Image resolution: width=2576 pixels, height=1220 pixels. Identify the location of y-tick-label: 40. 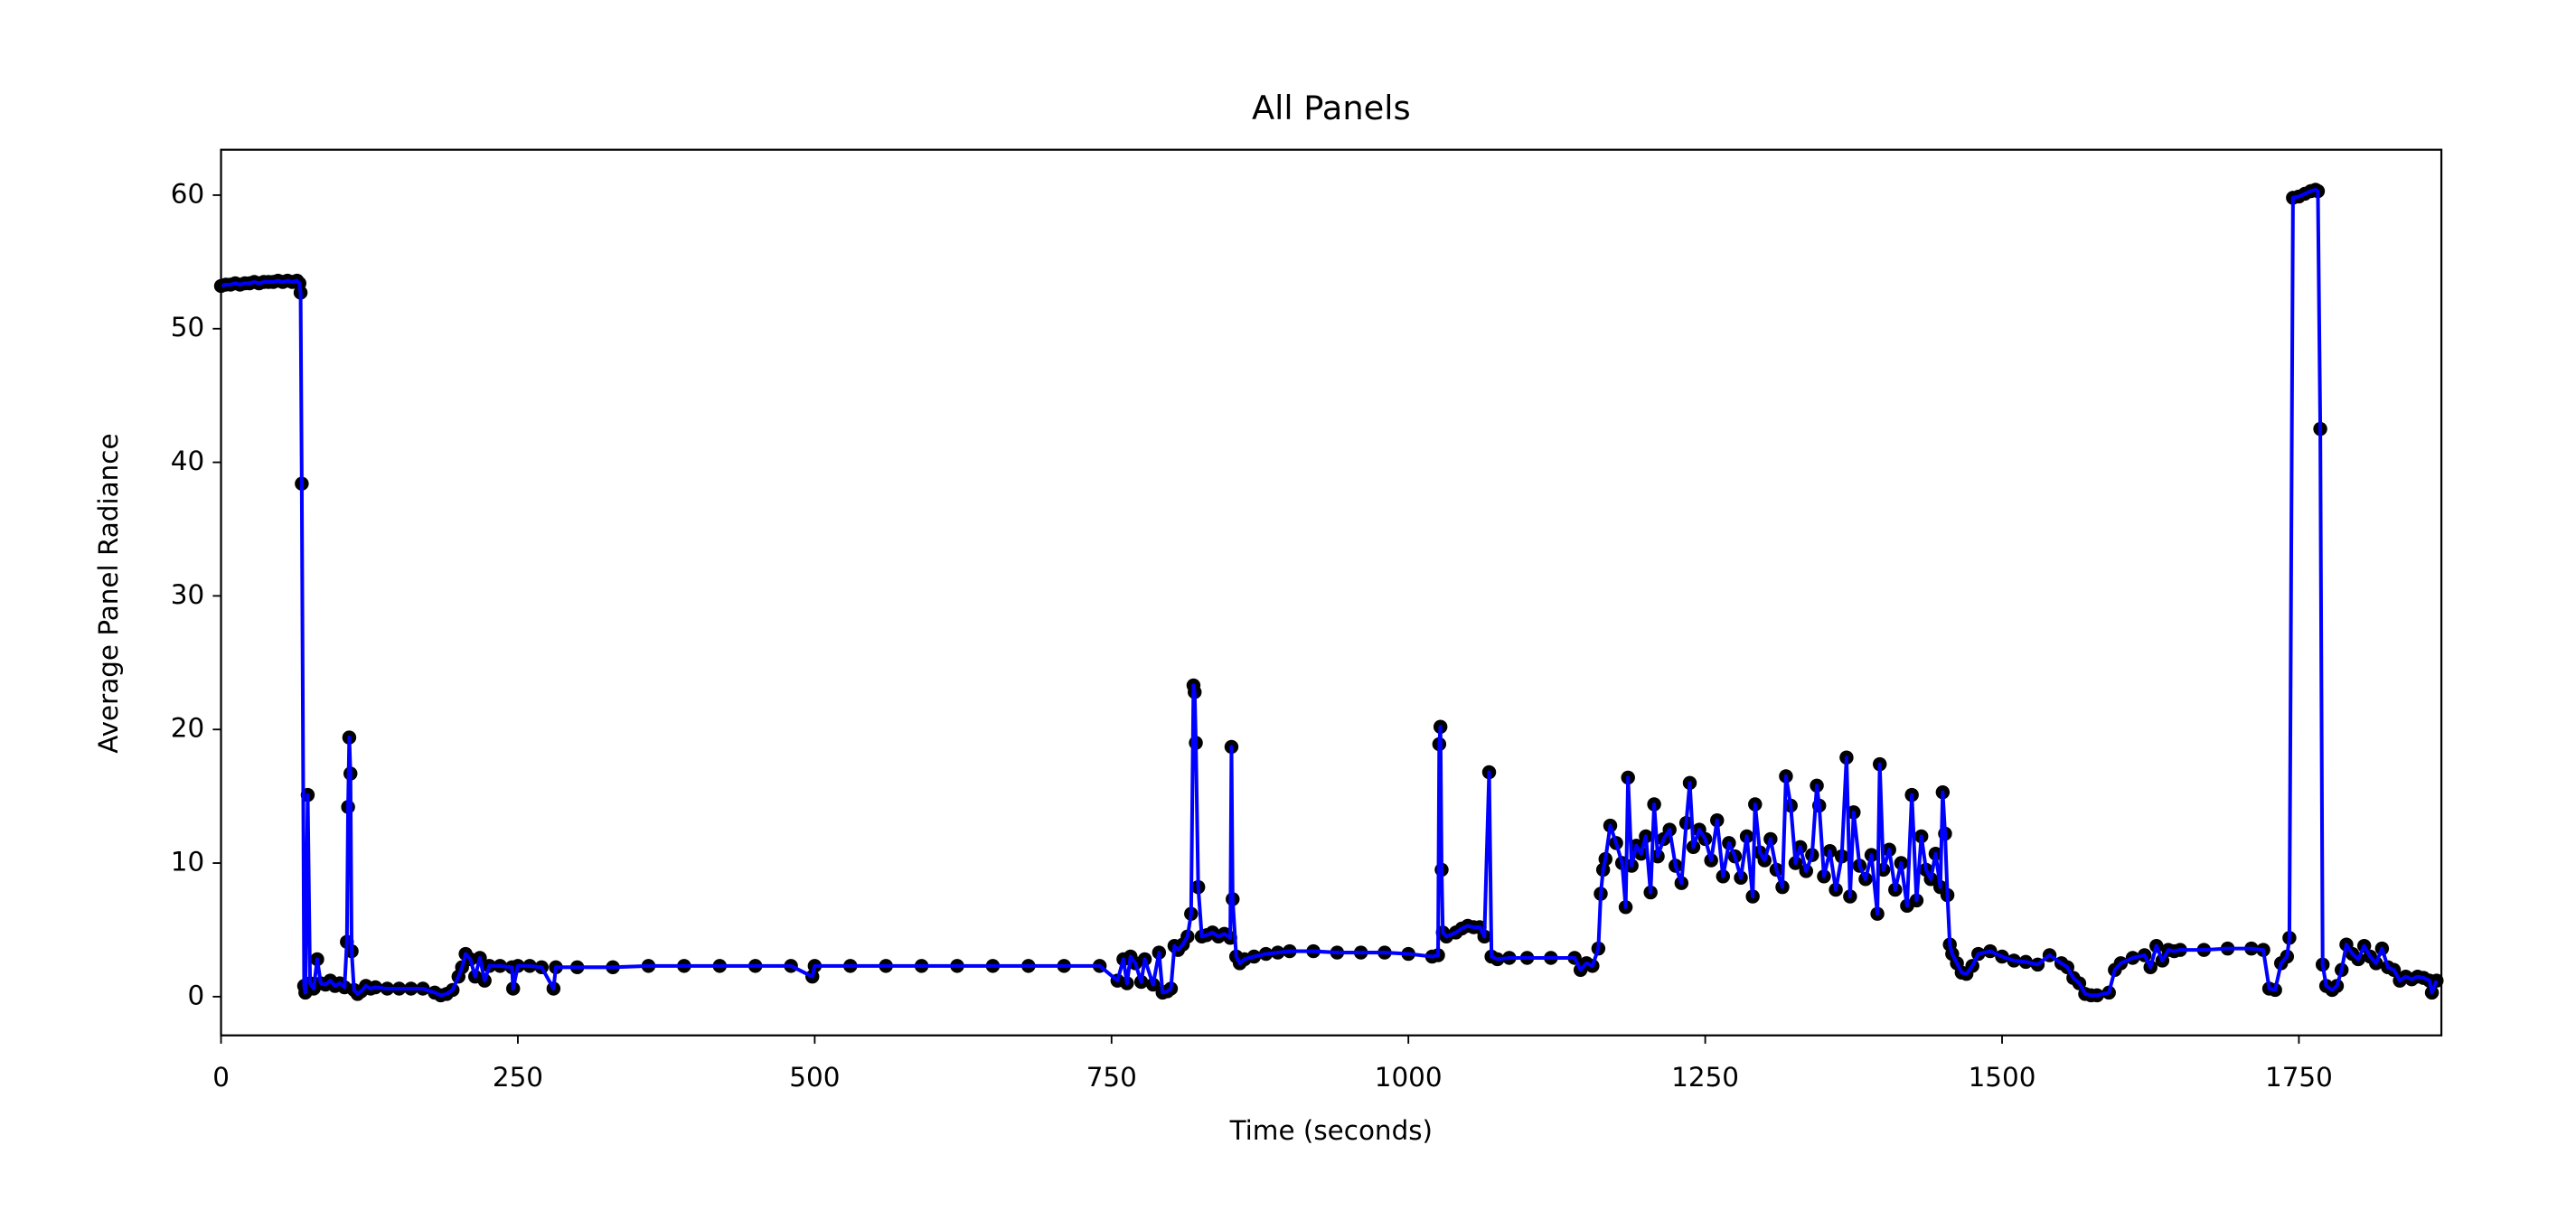
(188, 461).